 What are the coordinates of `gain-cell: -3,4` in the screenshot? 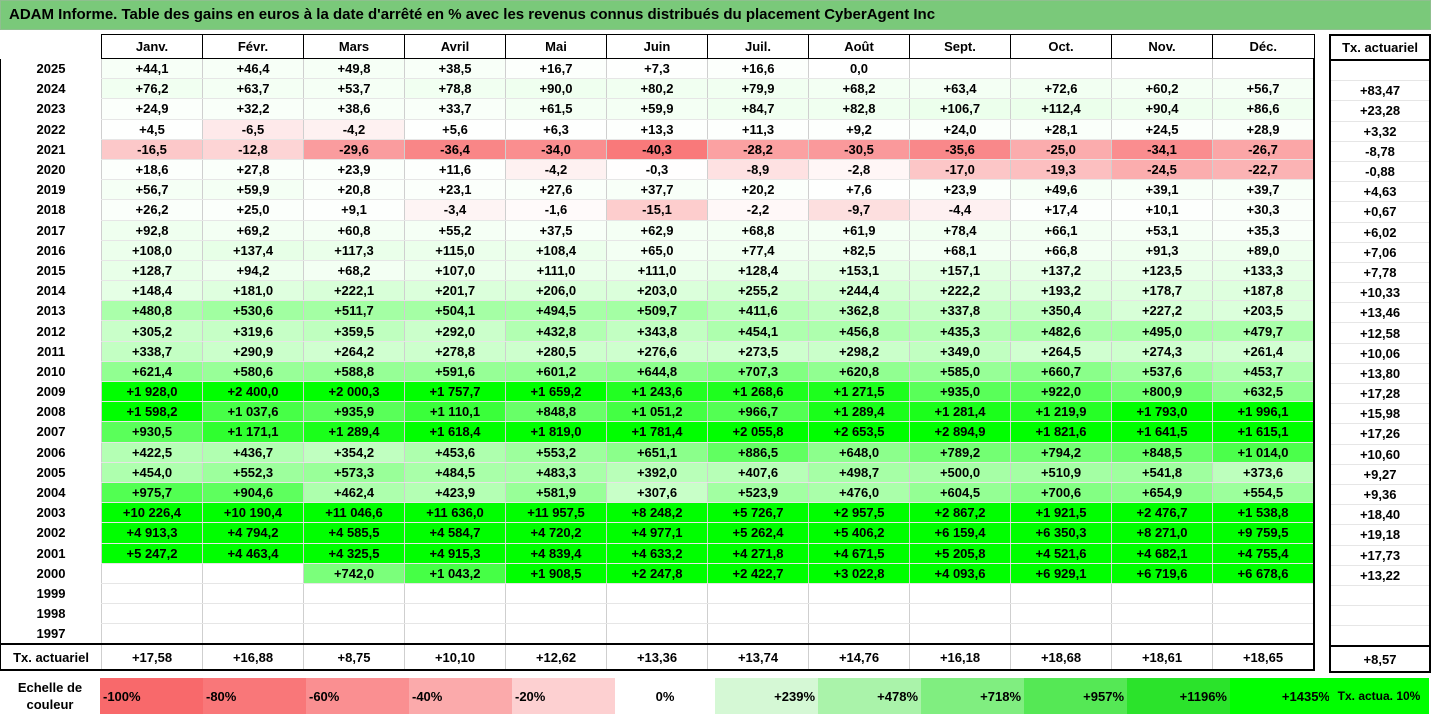 It's located at (455, 210).